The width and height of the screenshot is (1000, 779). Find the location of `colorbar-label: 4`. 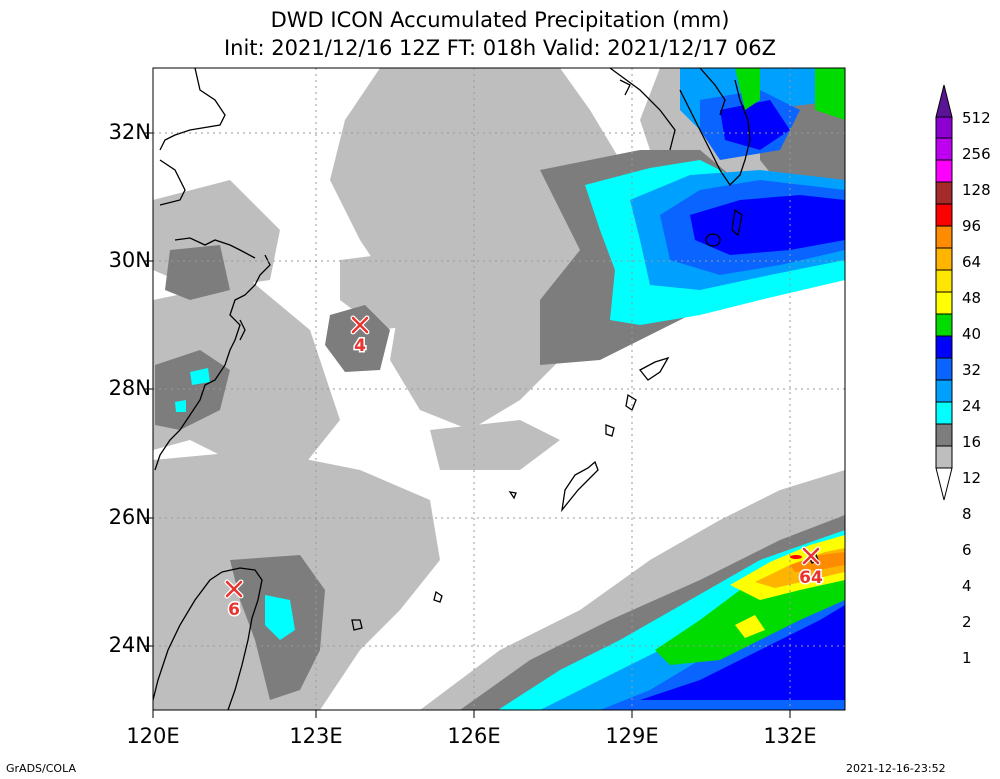

colorbar-label: 4 is located at coordinates (967, 586).